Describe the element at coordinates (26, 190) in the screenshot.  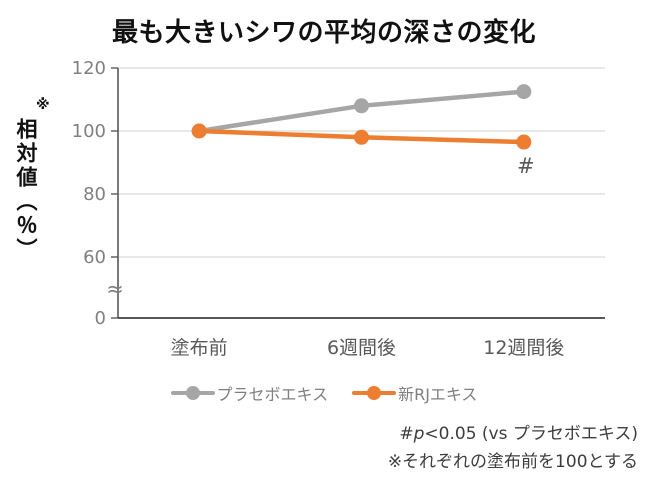
I see `y-axis-label: 相対値（％）` at that location.